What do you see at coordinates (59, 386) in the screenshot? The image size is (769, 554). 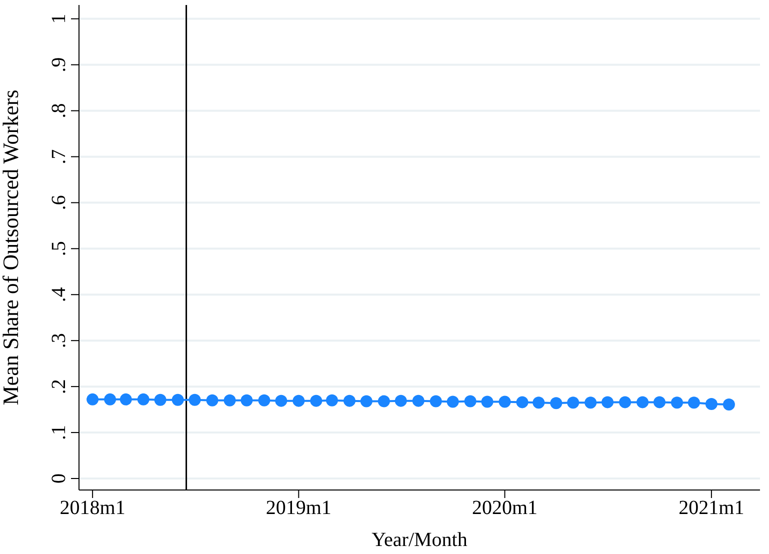 I see `y-tick-label: .2` at bounding box center [59, 386].